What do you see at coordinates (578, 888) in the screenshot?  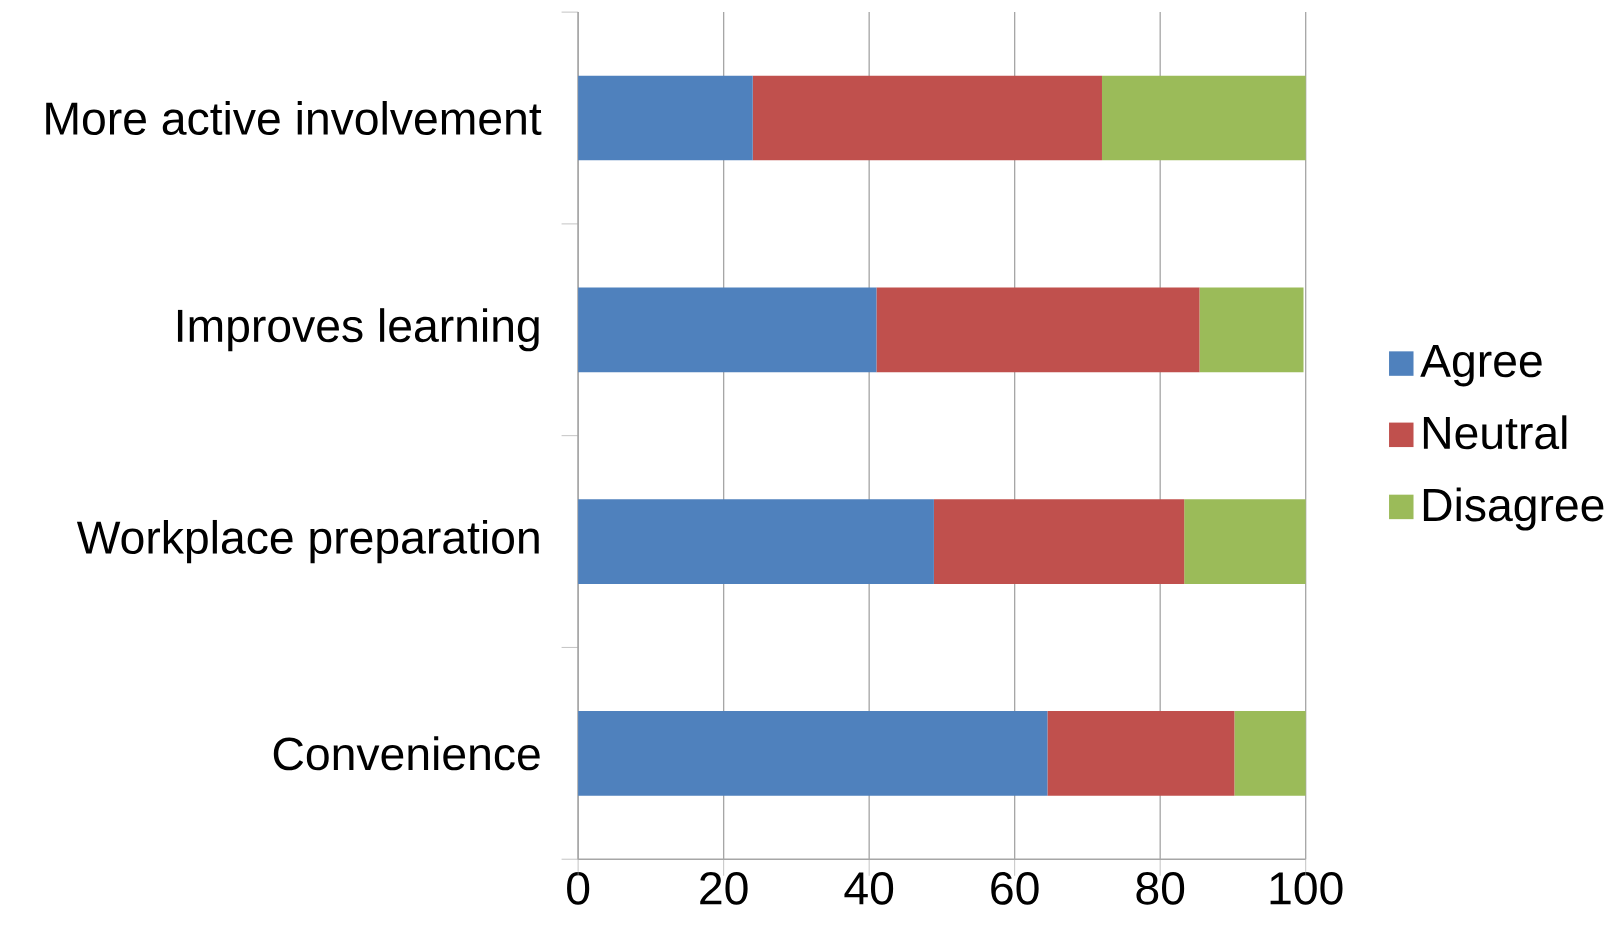 I see `x-tick-label: 0` at bounding box center [578, 888].